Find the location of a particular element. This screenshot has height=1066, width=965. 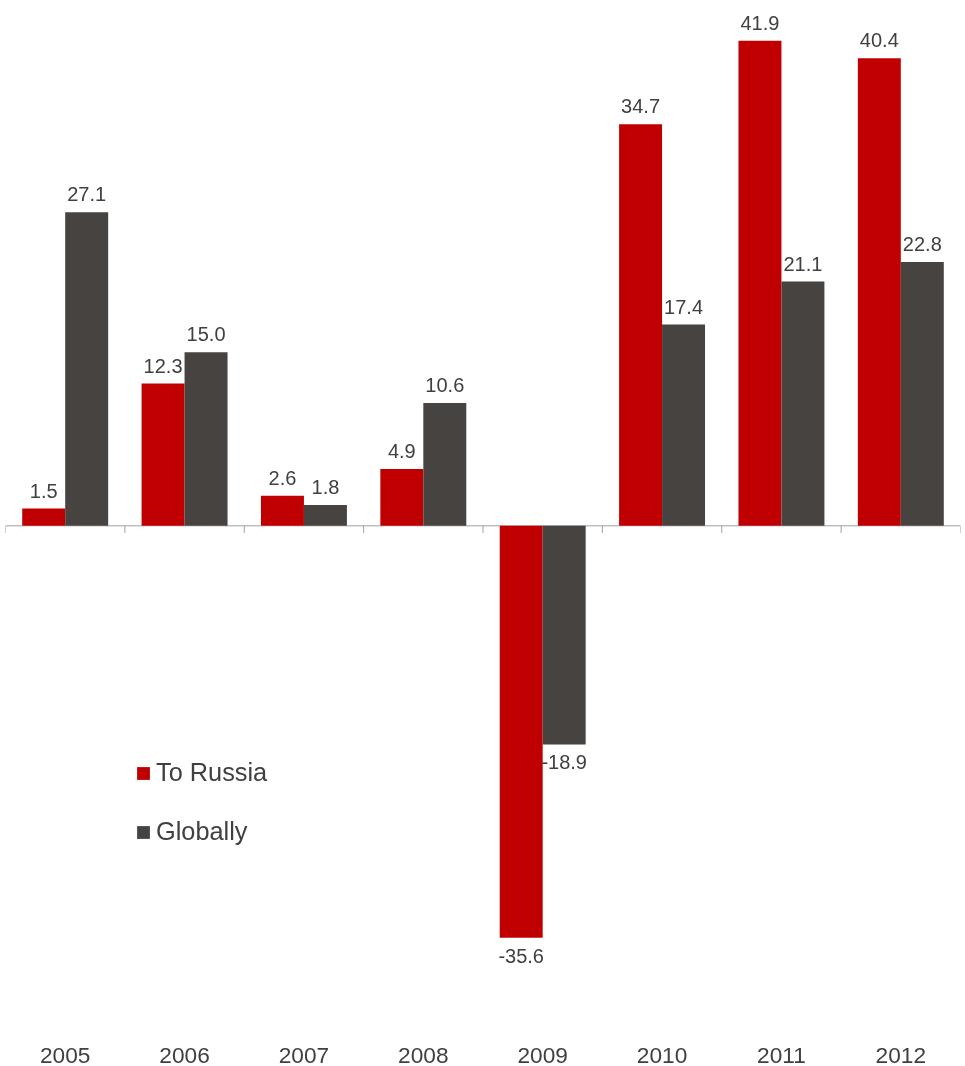

data-label: 34.7 is located at coordinates (641, 106).